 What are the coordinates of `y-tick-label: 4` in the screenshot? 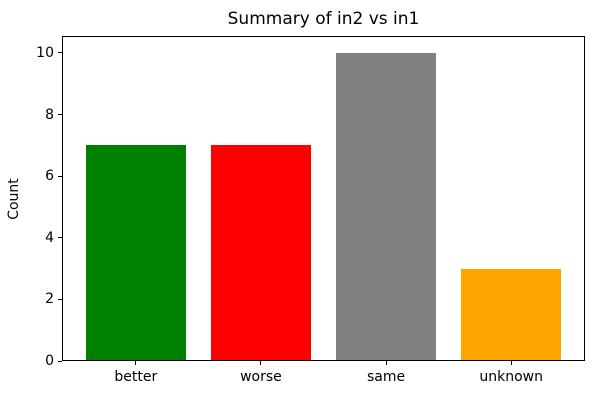 It's located at (49, 237).